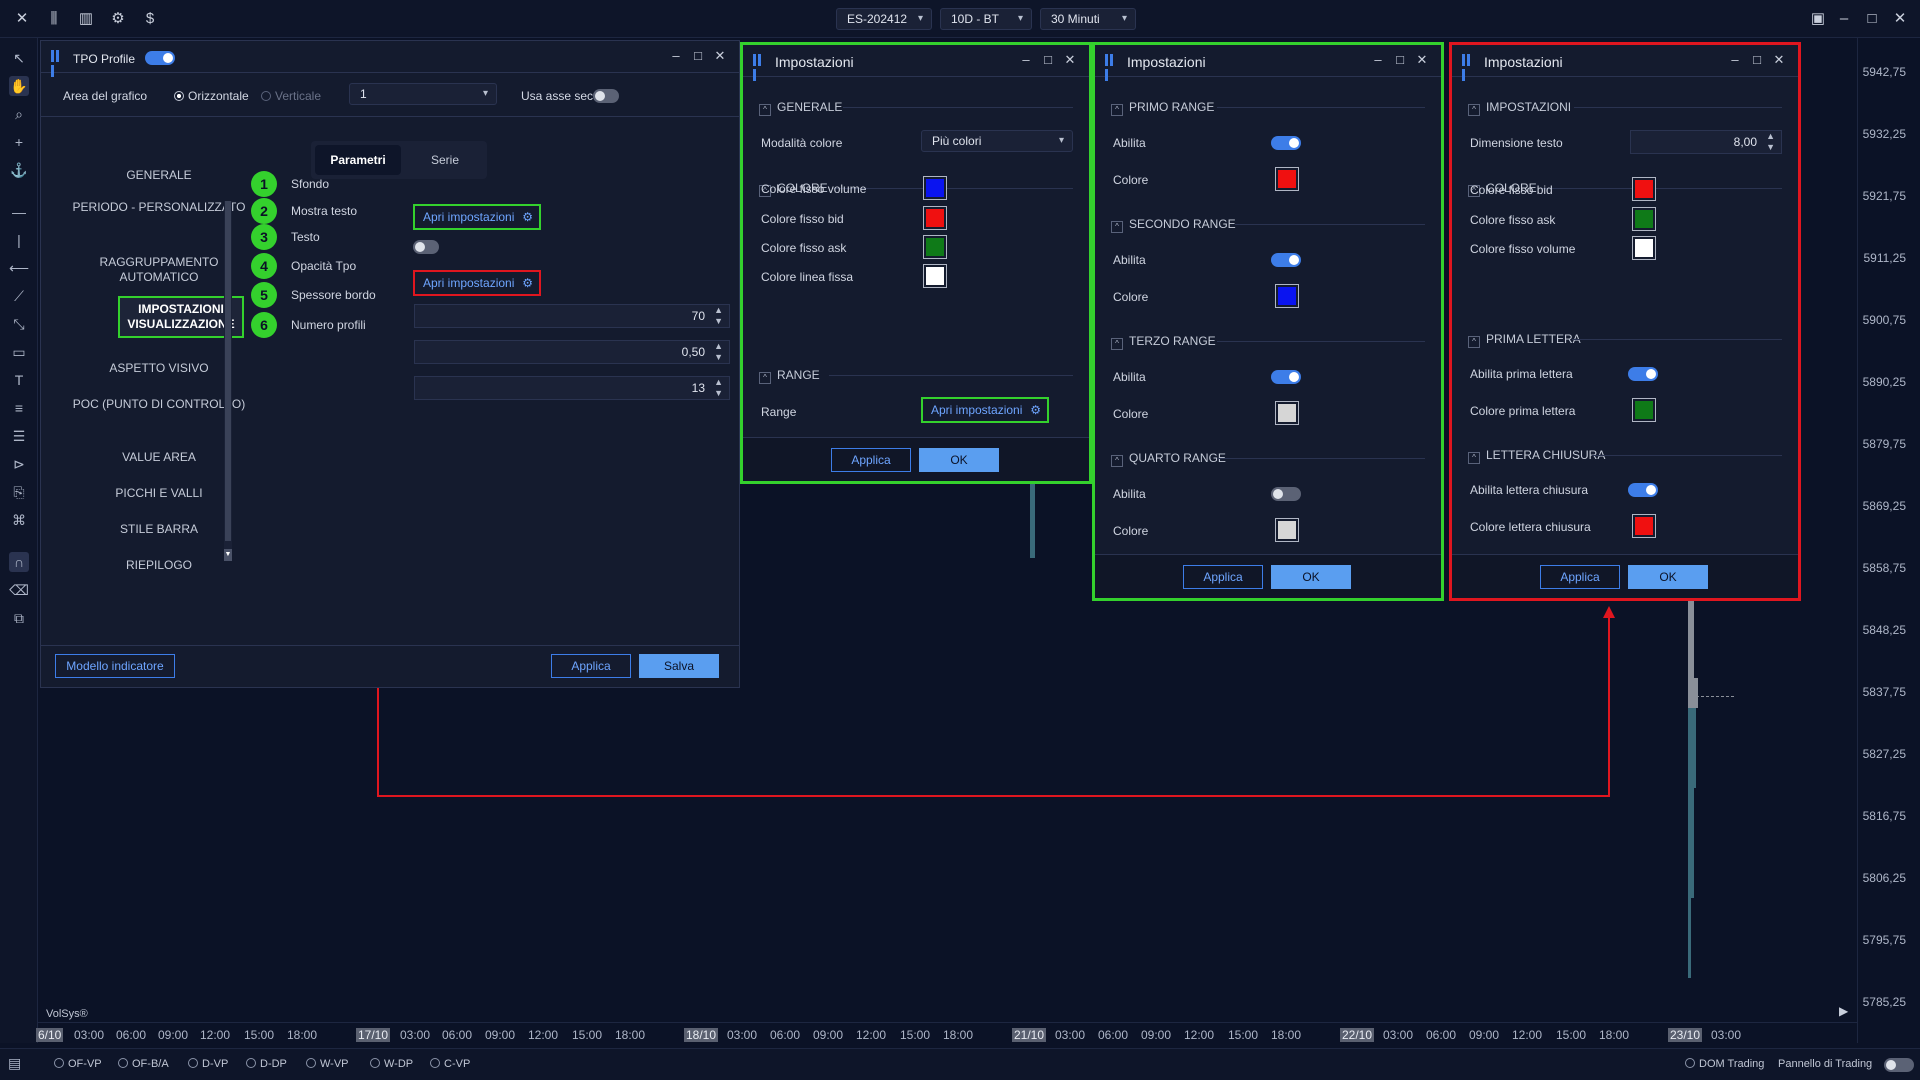 The image size is (1920, 1080). I want to click on colore-prima-swatch, so click(1644, 410).